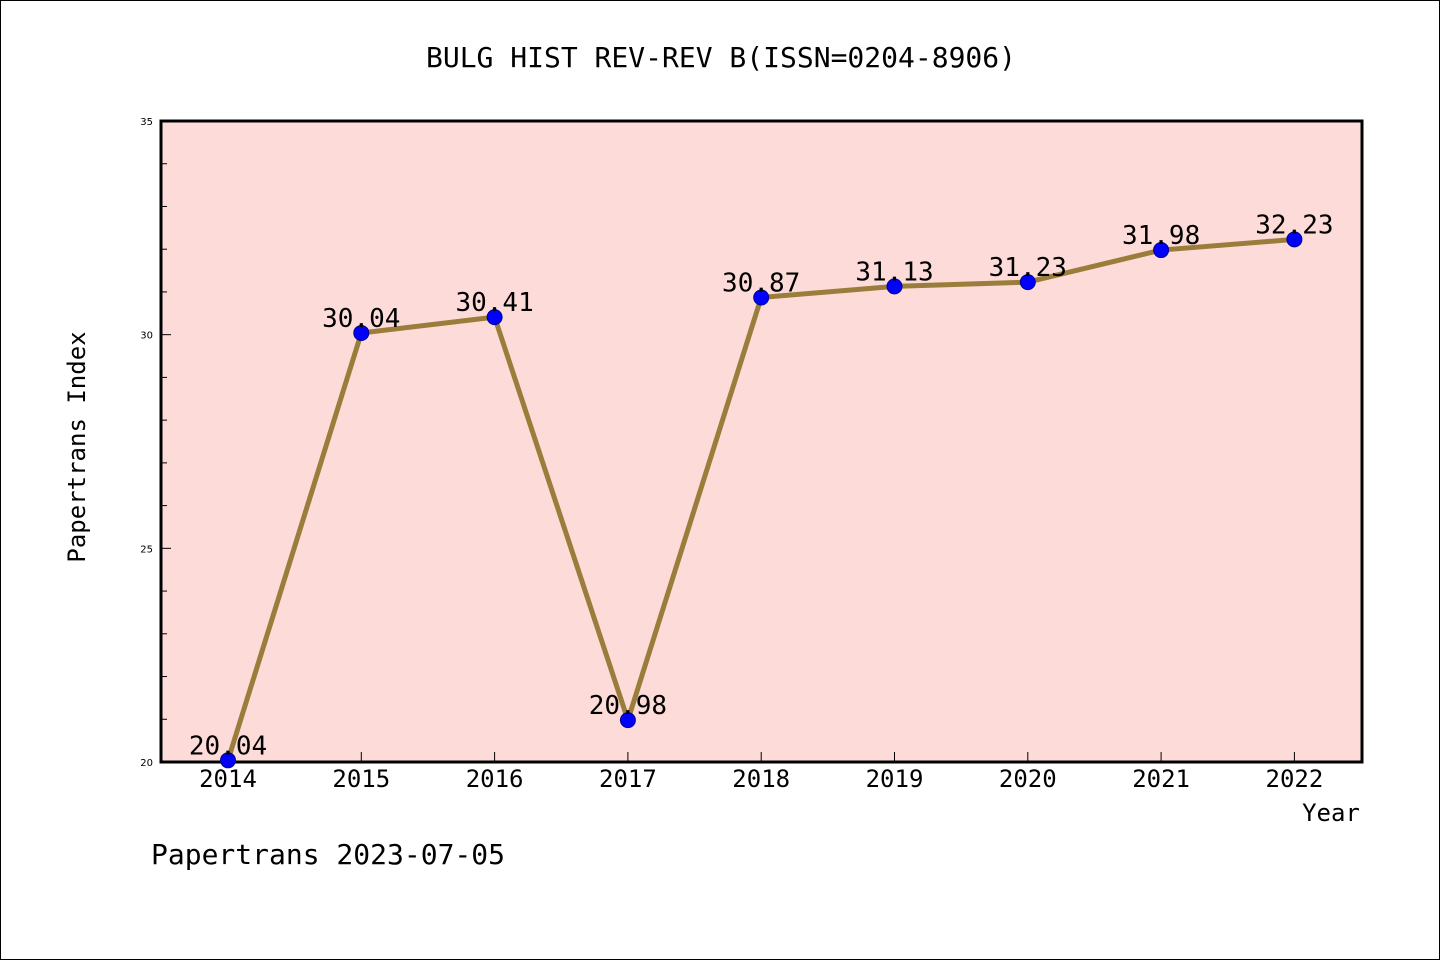 Image resolution: width=1440 pixels, height=961 pixels. Describe the element at coordinates (228, 779) in the screenshot. I see `x-tick-label: 2014` at that location.